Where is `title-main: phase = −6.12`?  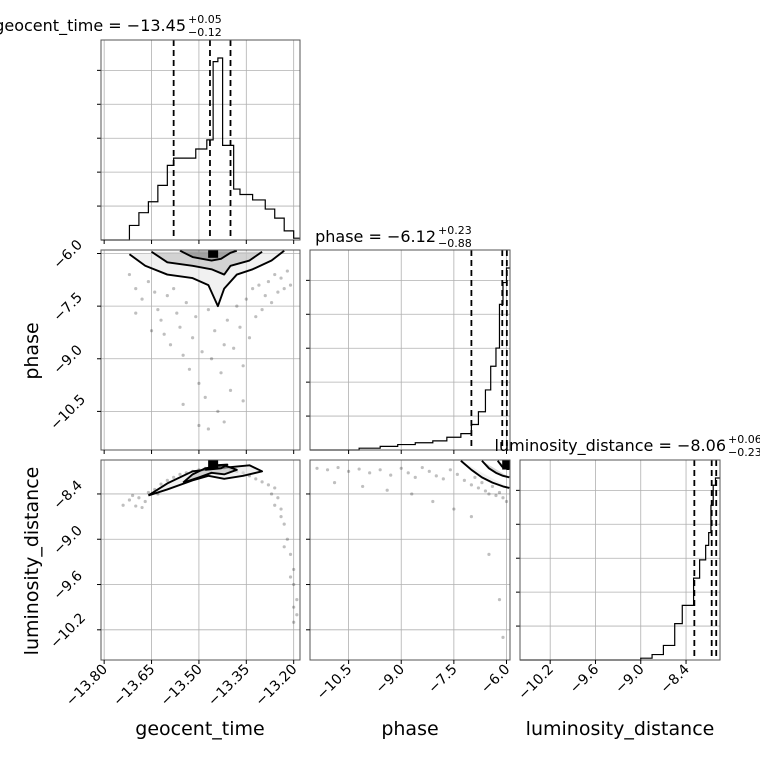
title-main: phase = −6.12 is located at coordinates (375, 236).